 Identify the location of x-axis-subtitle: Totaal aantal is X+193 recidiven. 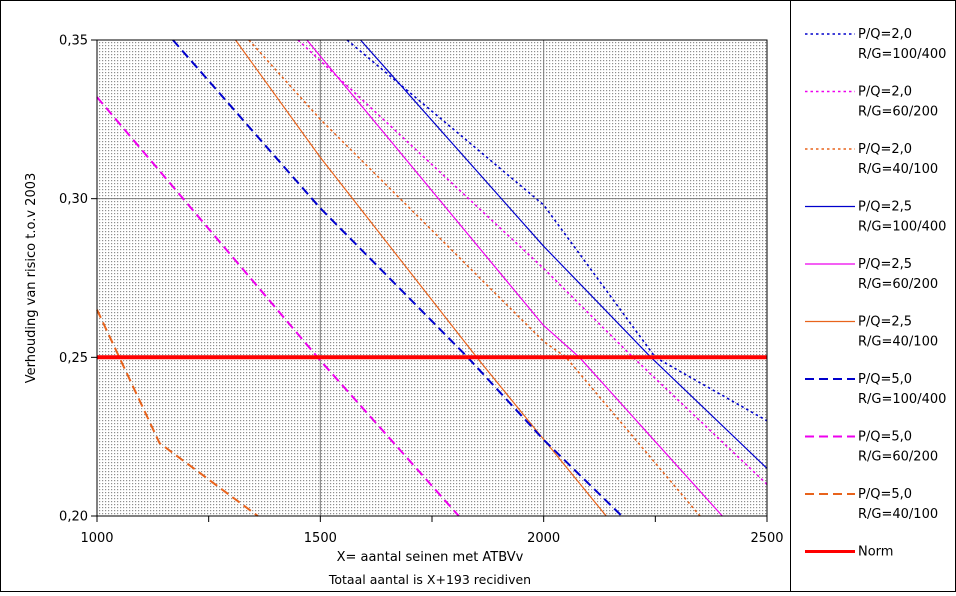
(429, 579).